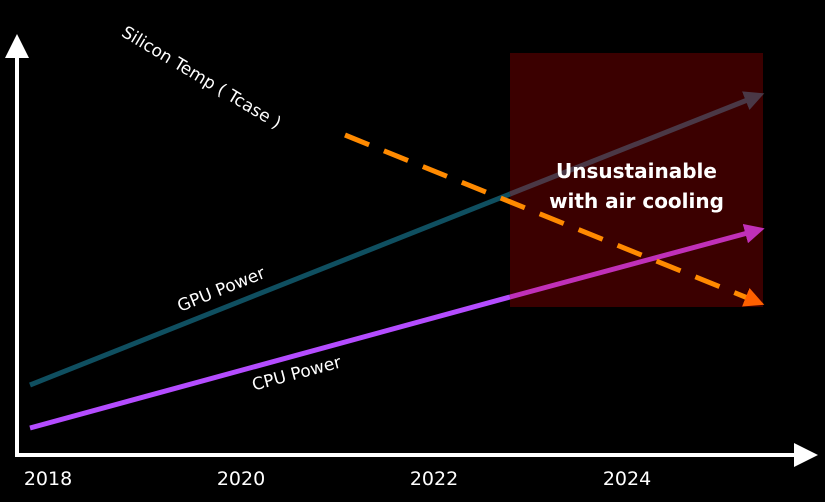 The width and height of the screenshot is (825, 502). I want to click on x-tick-2022: 2022, so click(434, 479).